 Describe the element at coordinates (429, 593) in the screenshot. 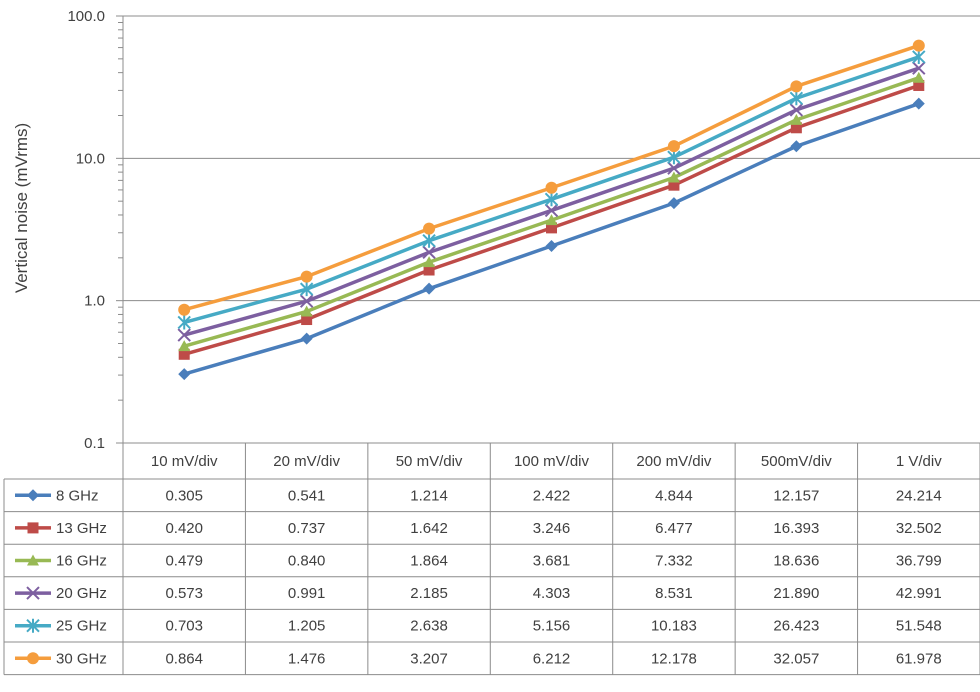

I see `table-cell: 2.185` at that location.